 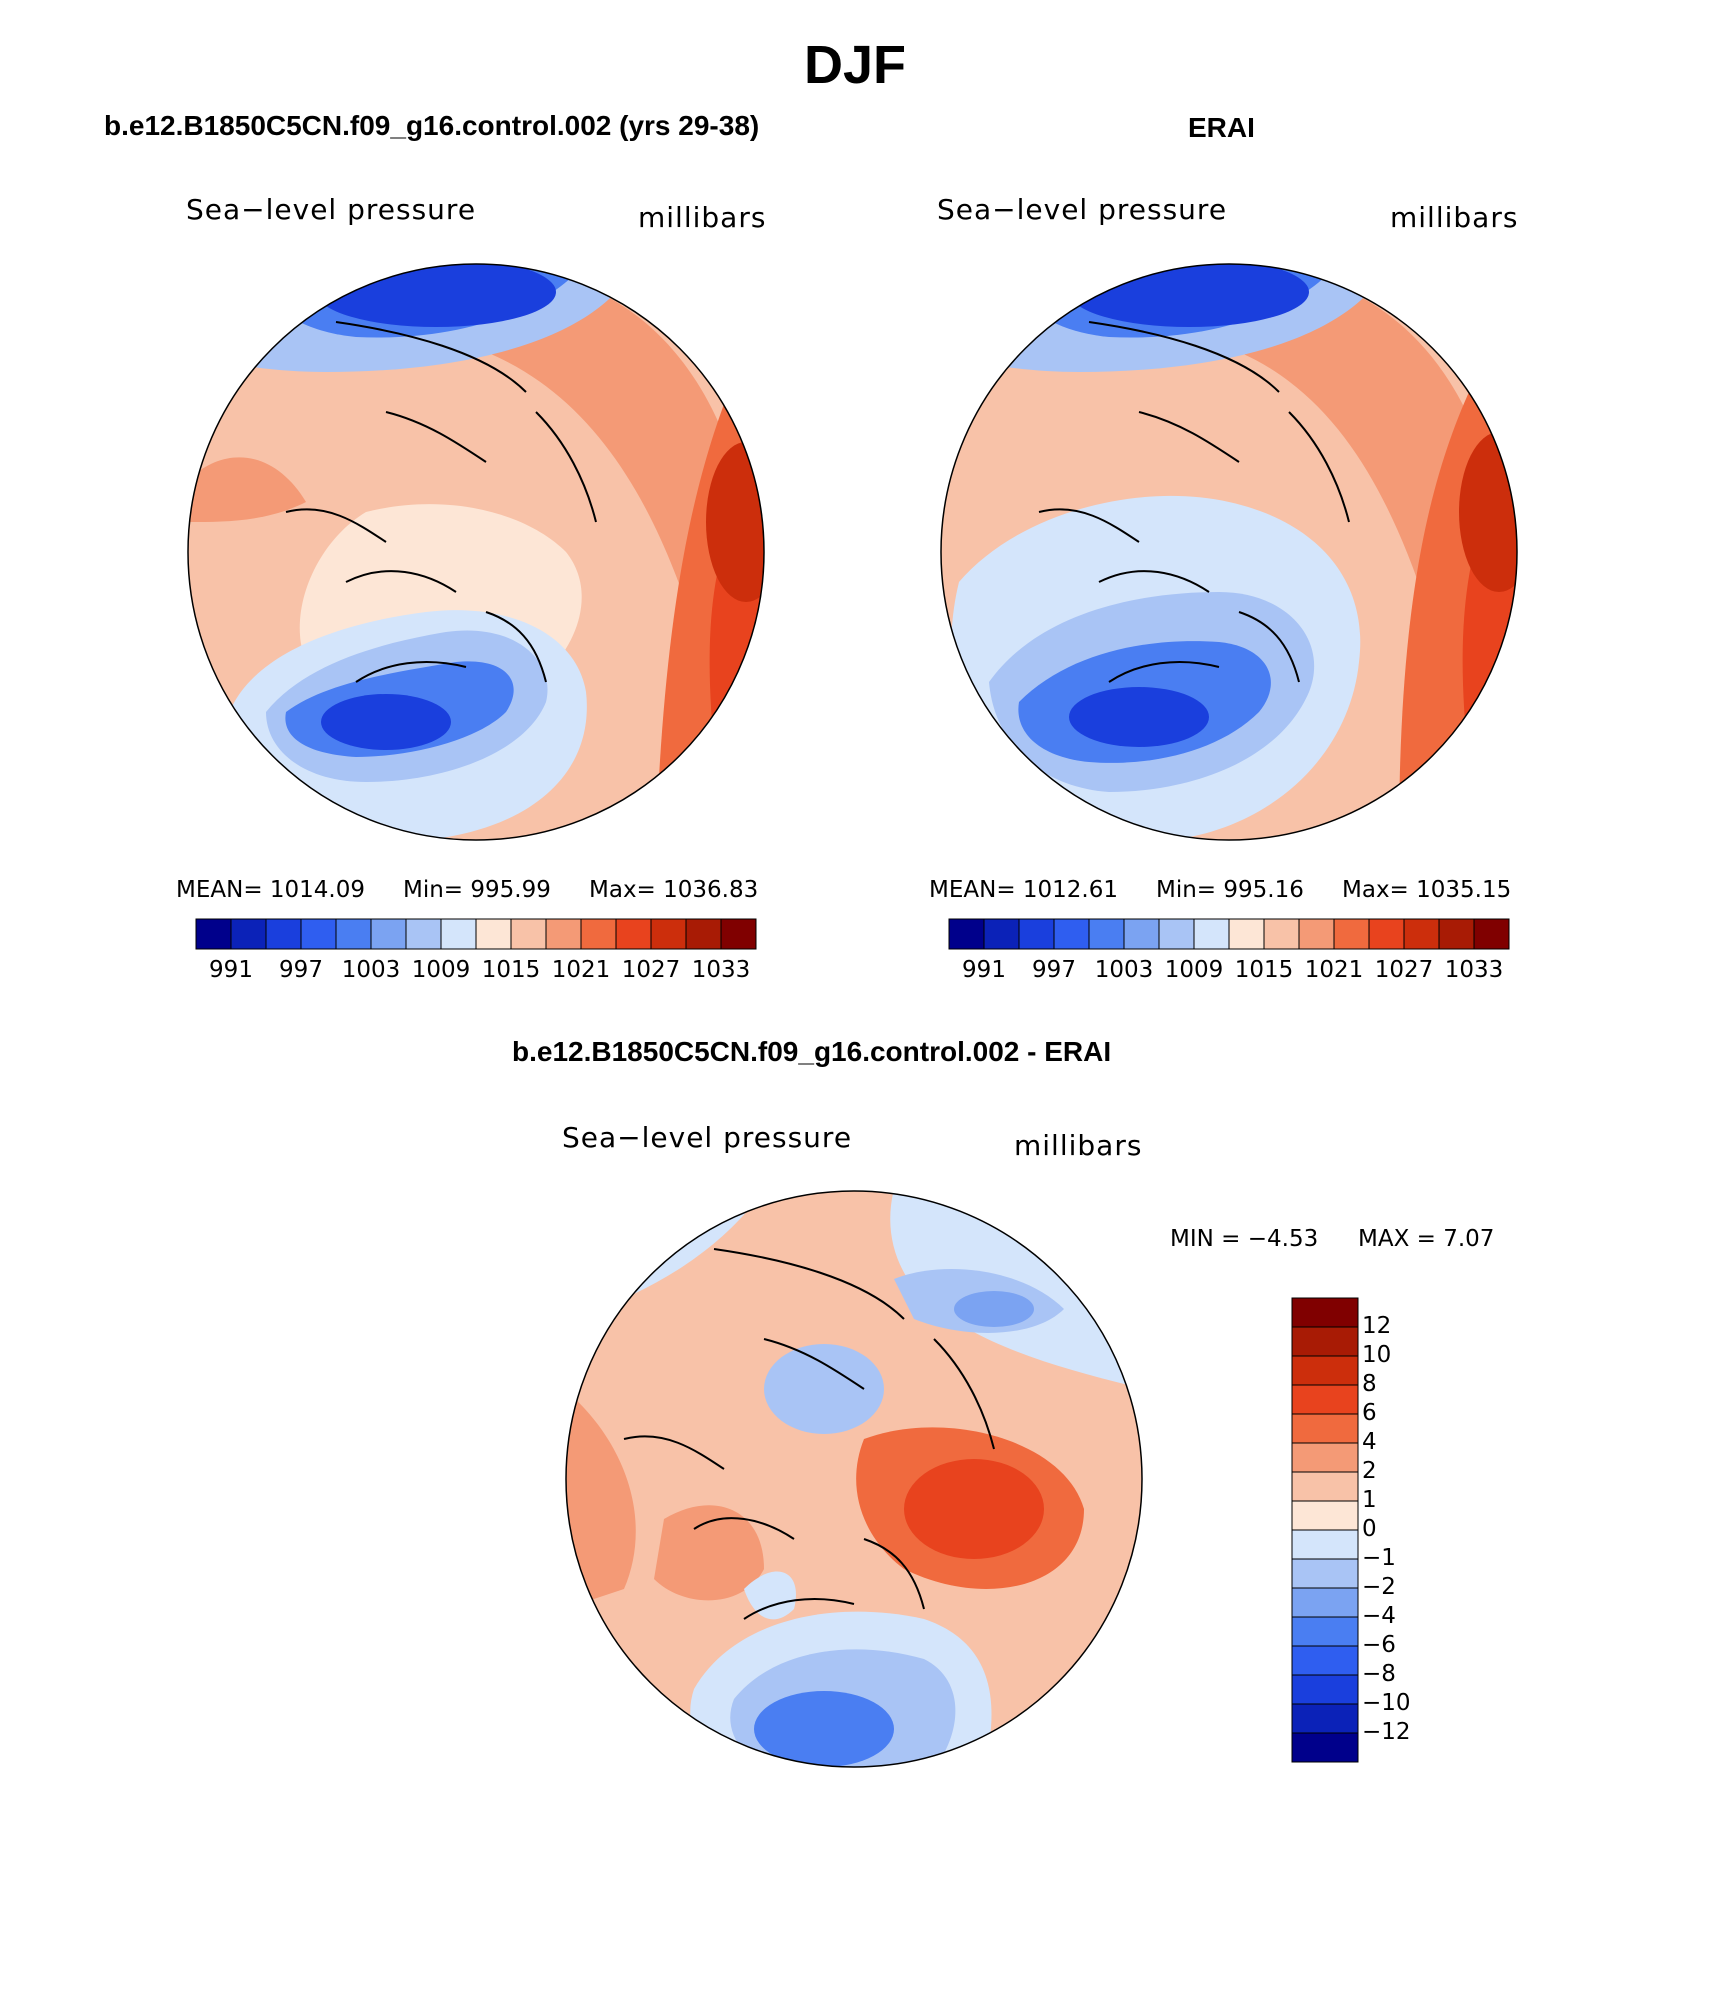 I want to click on panel-3-colorbar-tick-label: 6, so click(x=1369, y=1413).